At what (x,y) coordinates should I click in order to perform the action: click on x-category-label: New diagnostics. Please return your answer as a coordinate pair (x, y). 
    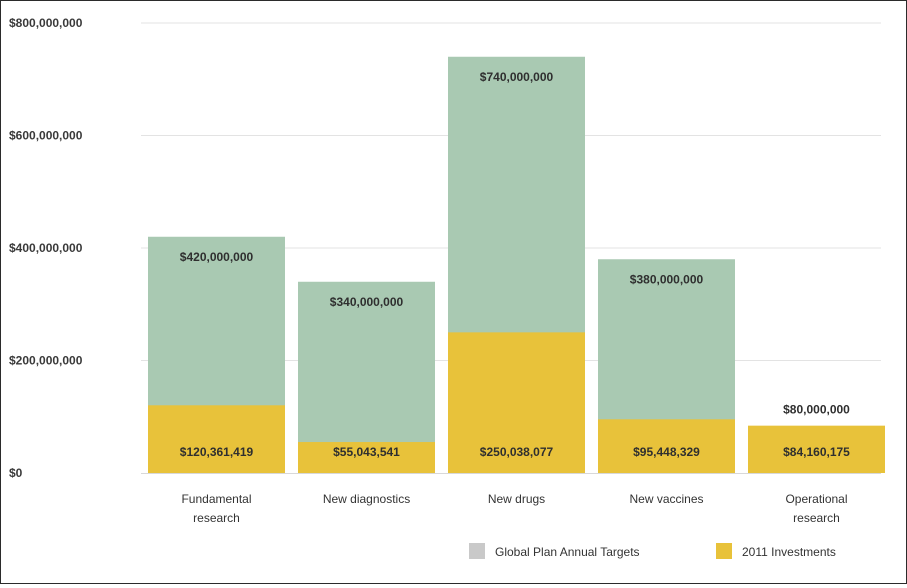
    Looking at the image, I should click on (366, 499).